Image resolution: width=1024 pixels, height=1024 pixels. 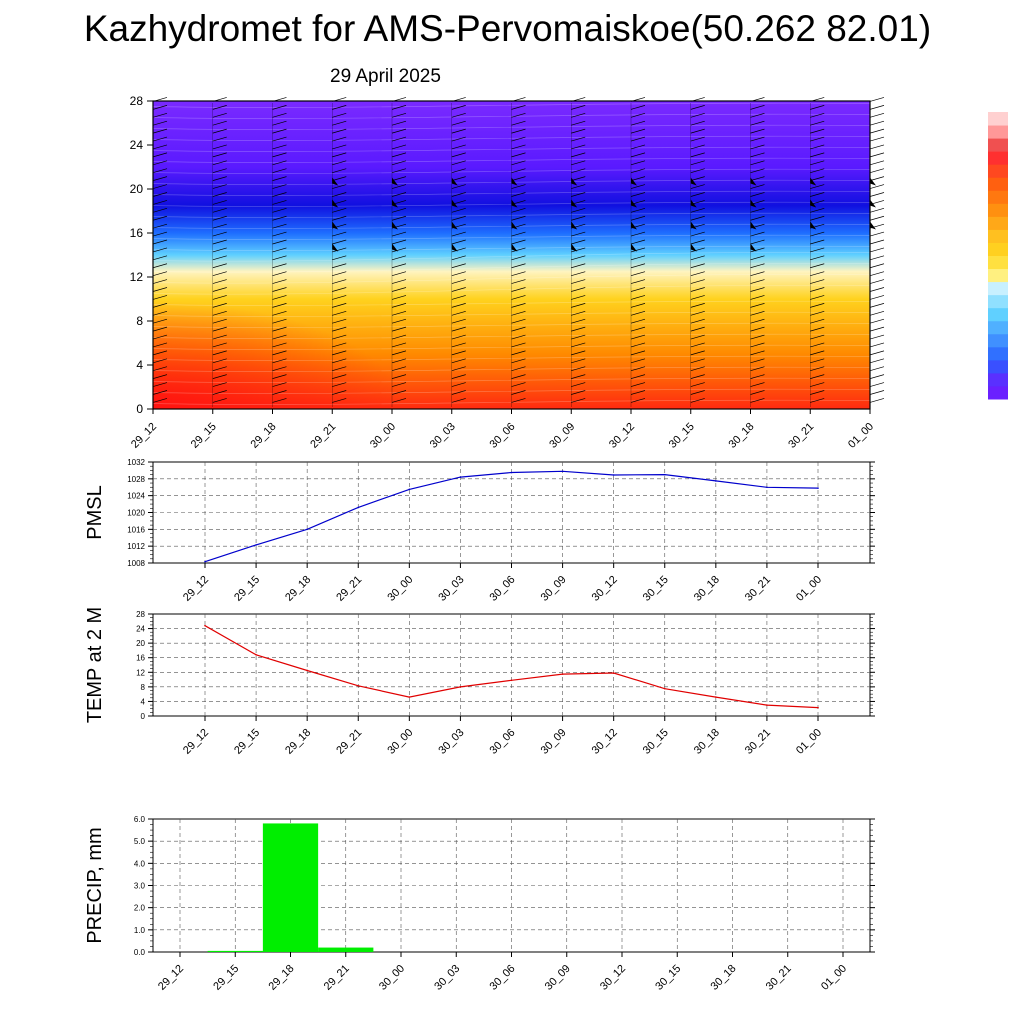 I want to click on precip-axis-title: PRECIP, mm, so click(x=95, y=885).